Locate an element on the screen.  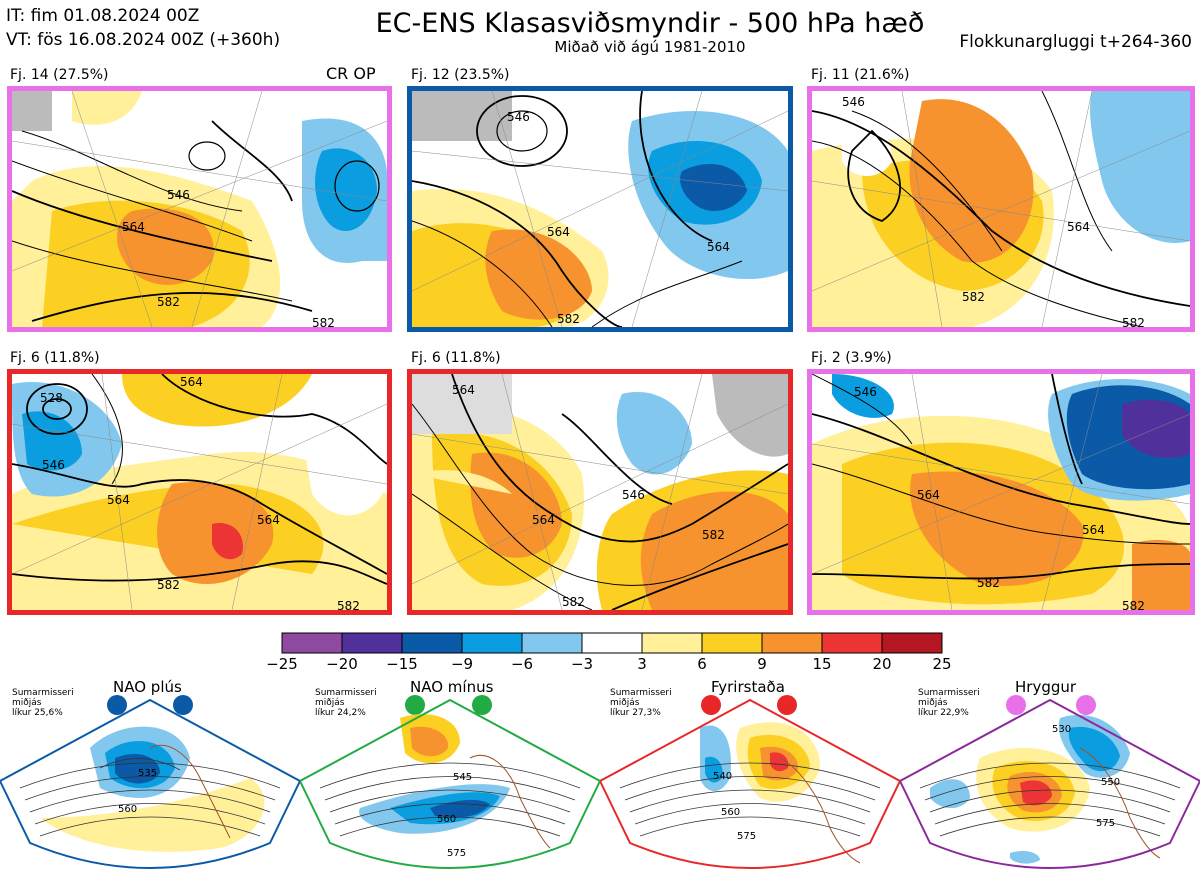
colorbar-tick-label: 6 is located at coordinates (702, 664).